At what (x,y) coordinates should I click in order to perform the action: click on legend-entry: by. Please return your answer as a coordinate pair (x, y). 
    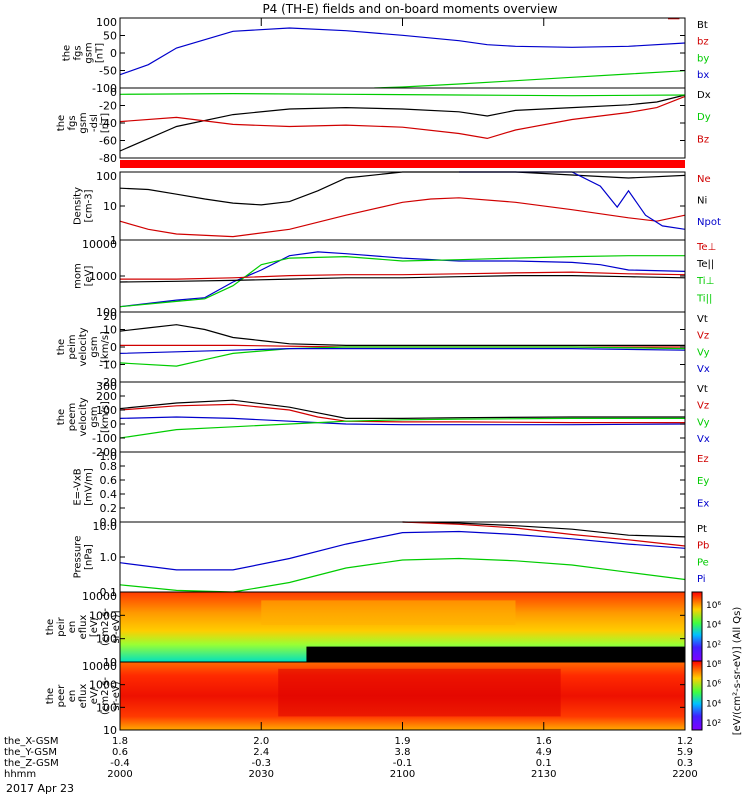
    Looking at the image, I should click on (703, 58).